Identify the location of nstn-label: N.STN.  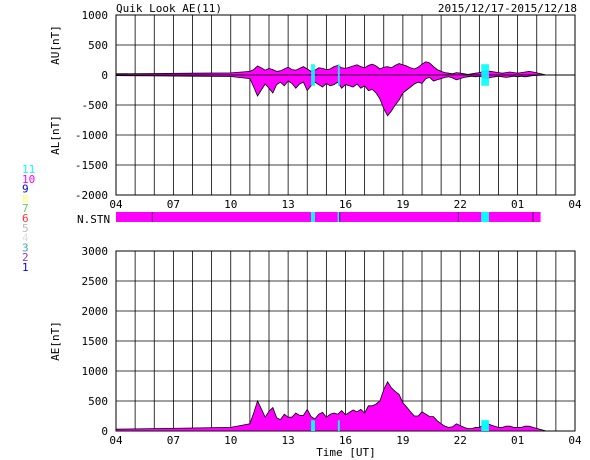
(93, 219).